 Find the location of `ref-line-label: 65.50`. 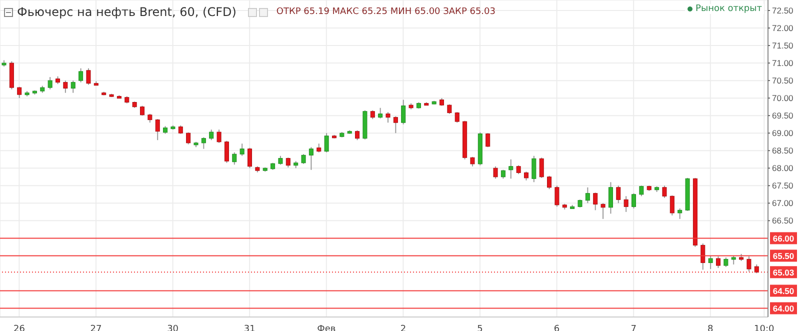

ref-line-label: 65.50 is located at coordinates (783, 256).